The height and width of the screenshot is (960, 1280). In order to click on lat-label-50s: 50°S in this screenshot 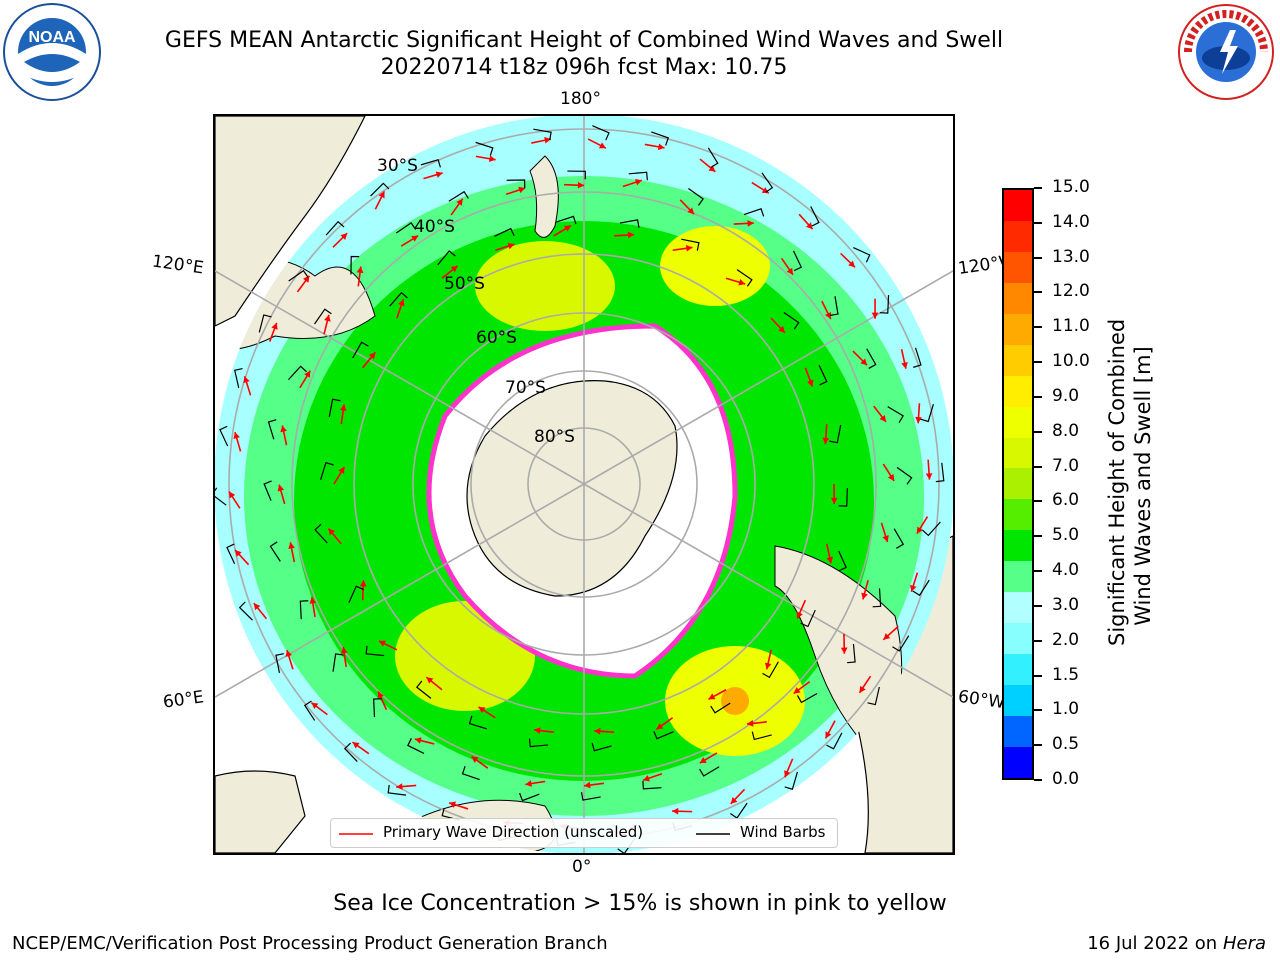, I will do `click(464, 284)`.